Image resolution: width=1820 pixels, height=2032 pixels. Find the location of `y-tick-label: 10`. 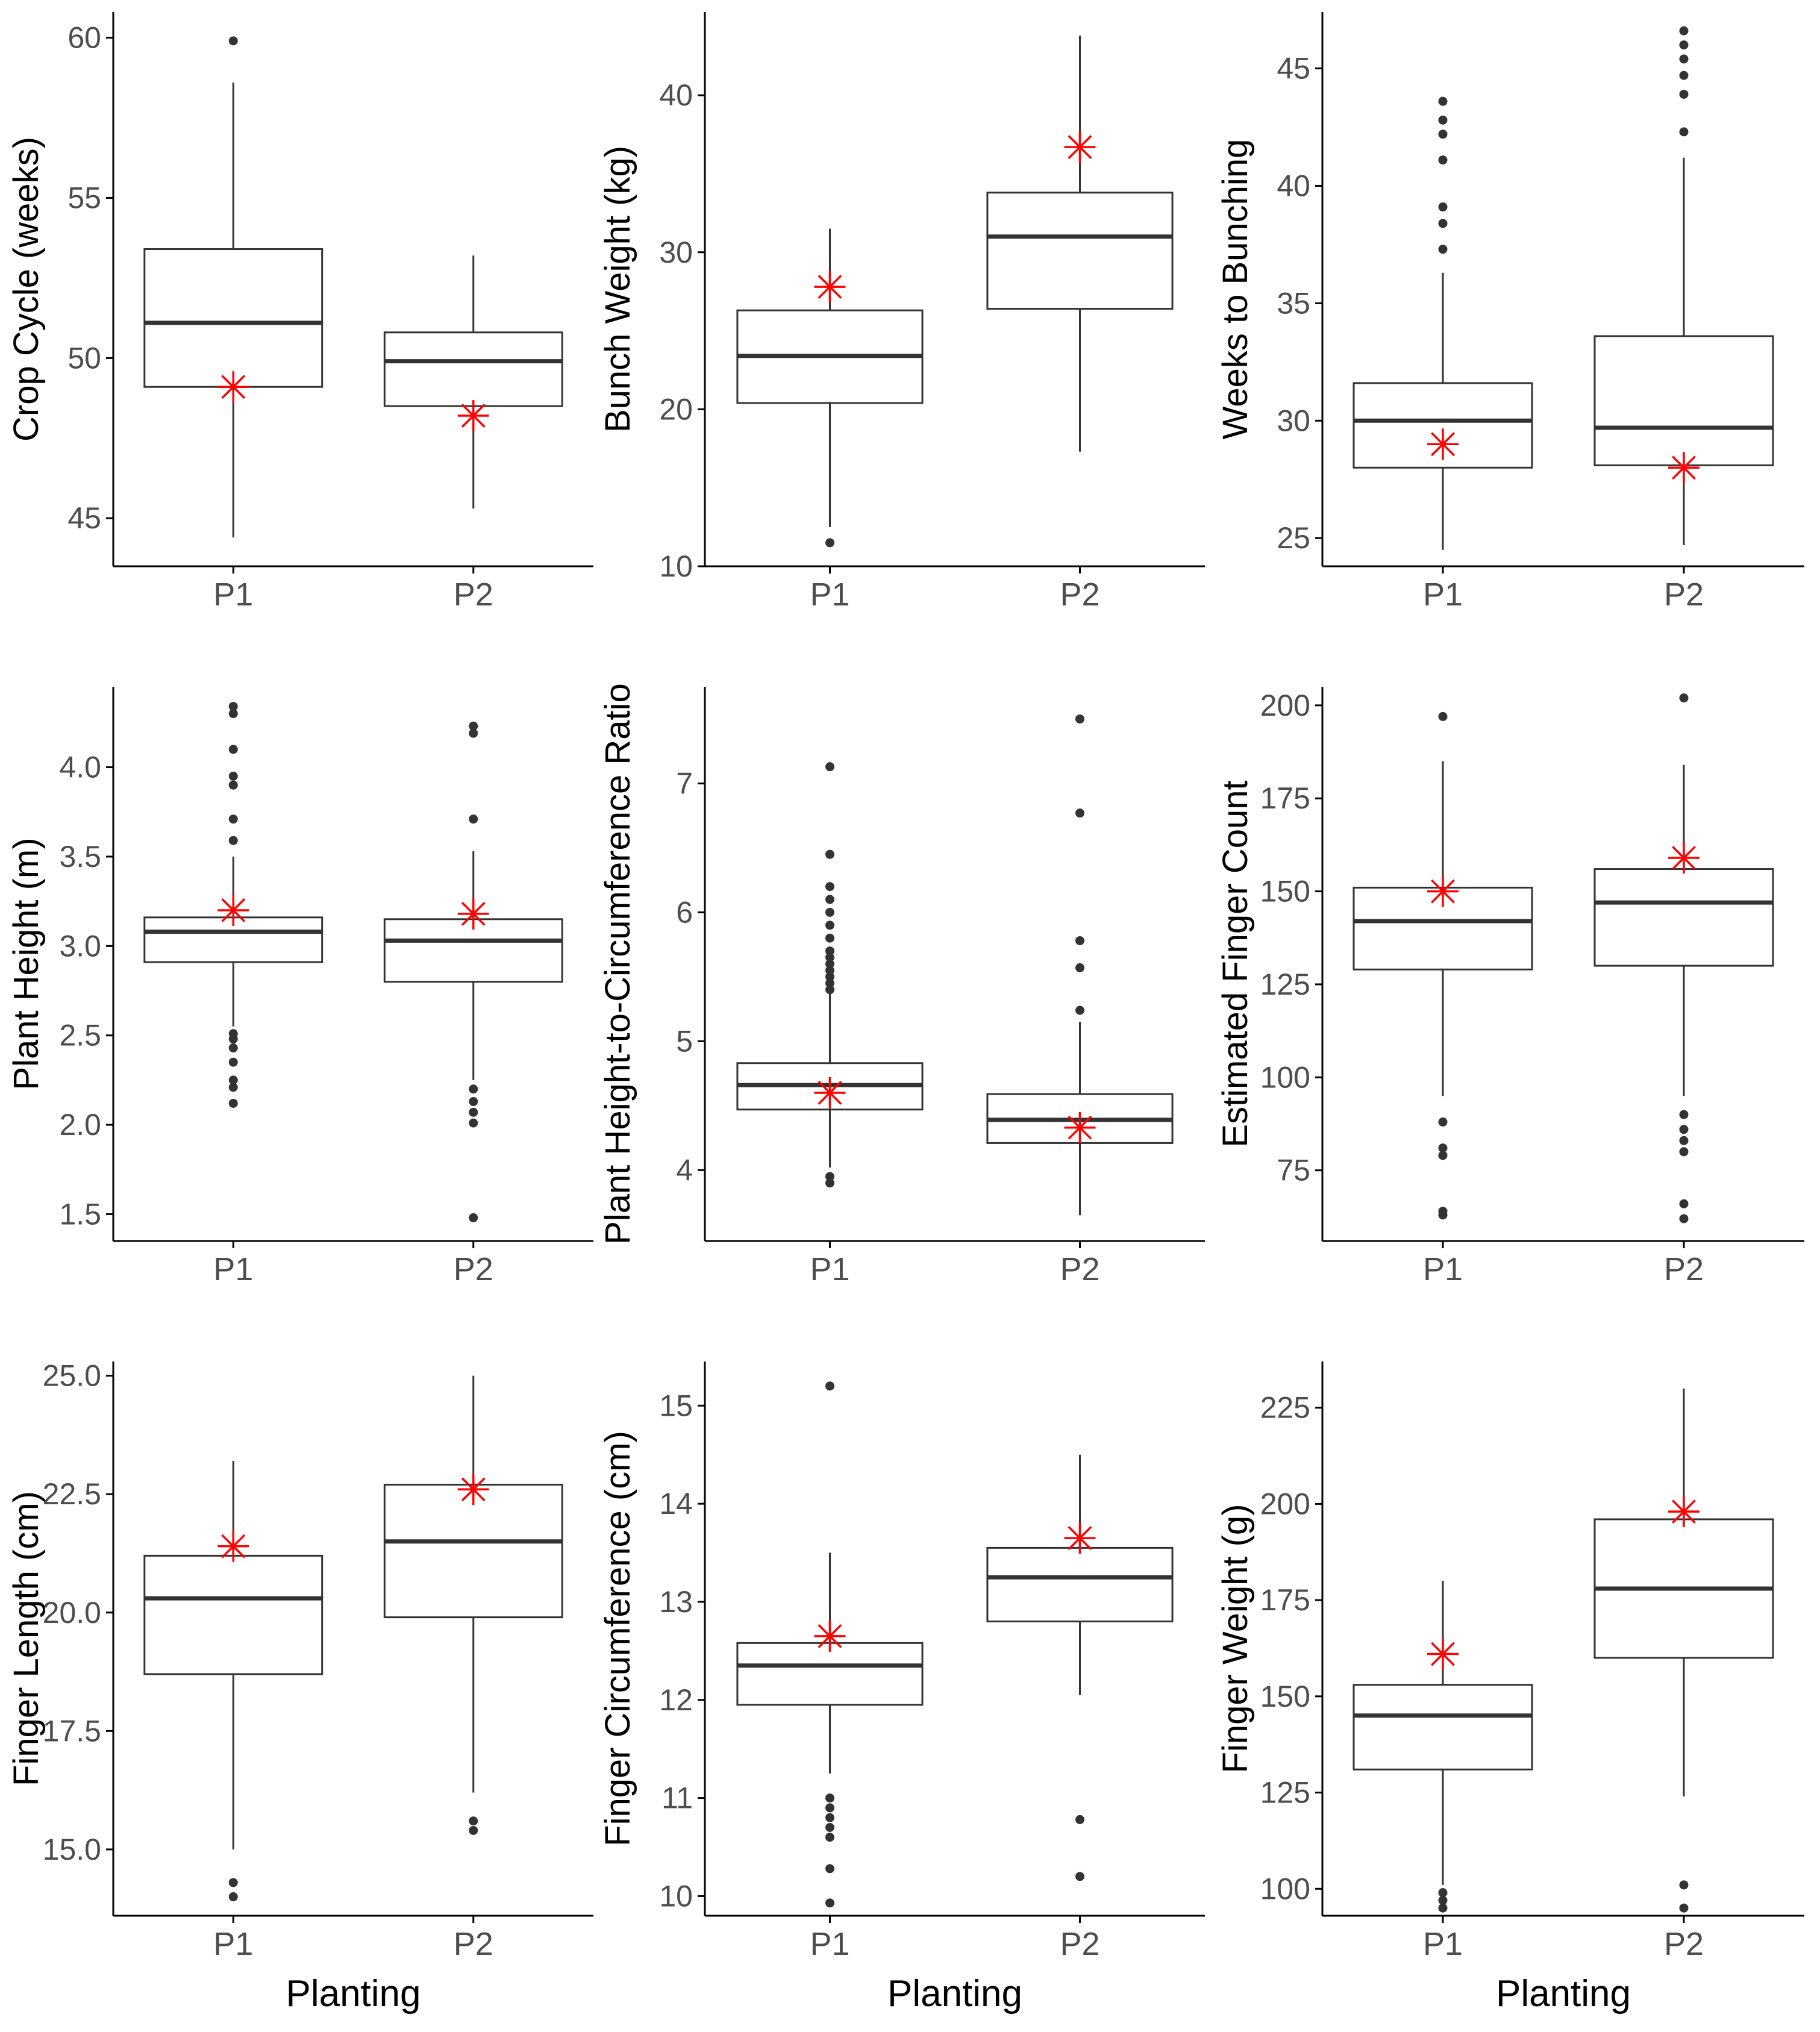

y-tick-label: 10 is located at coordinates (676, 1896).